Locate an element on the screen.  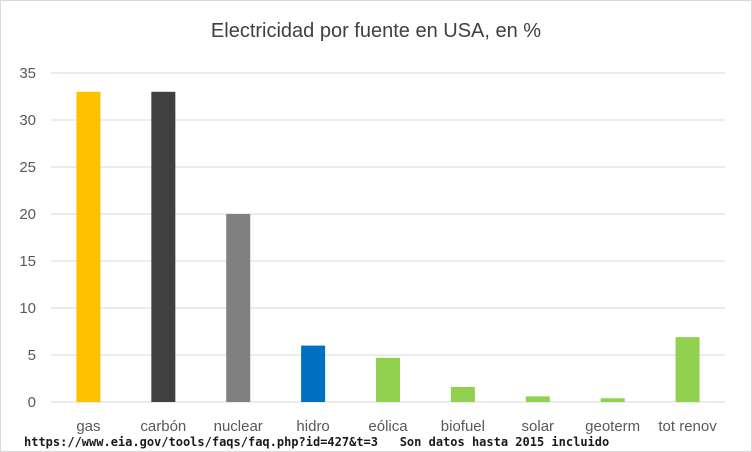
x-tick-label: nuclear is located at coordinates (238, 426).